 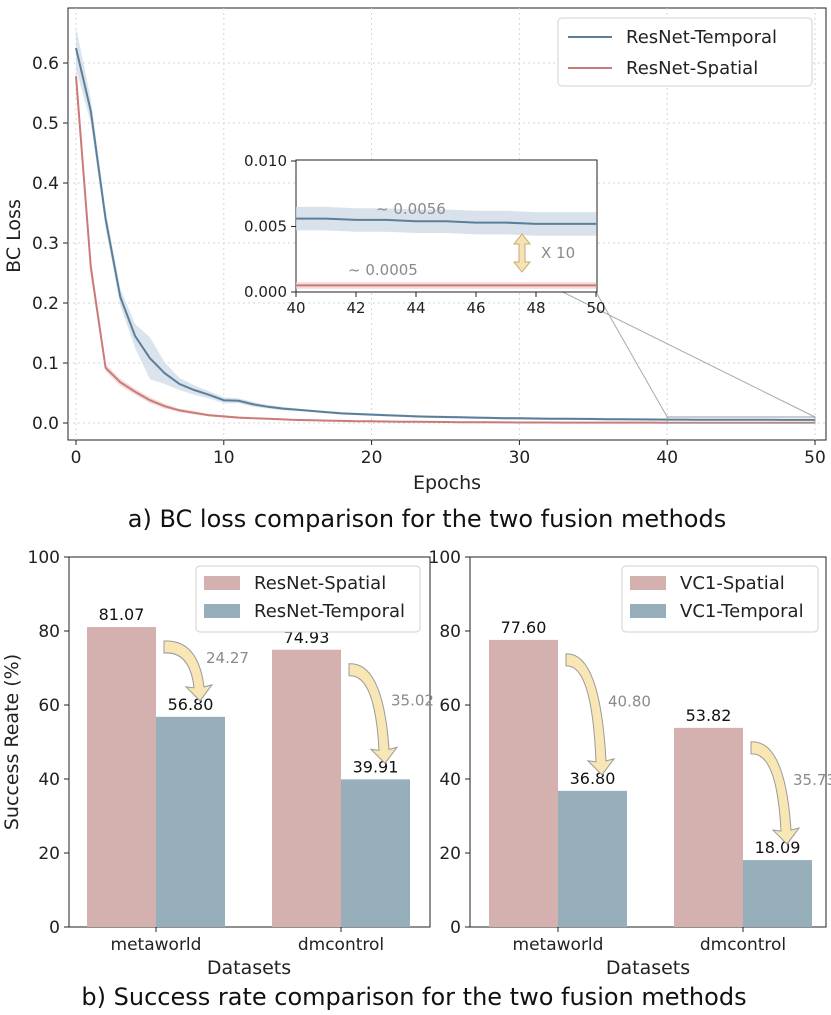 I want to click on bar-value-label: 56.80, so click(x=191, y=704).